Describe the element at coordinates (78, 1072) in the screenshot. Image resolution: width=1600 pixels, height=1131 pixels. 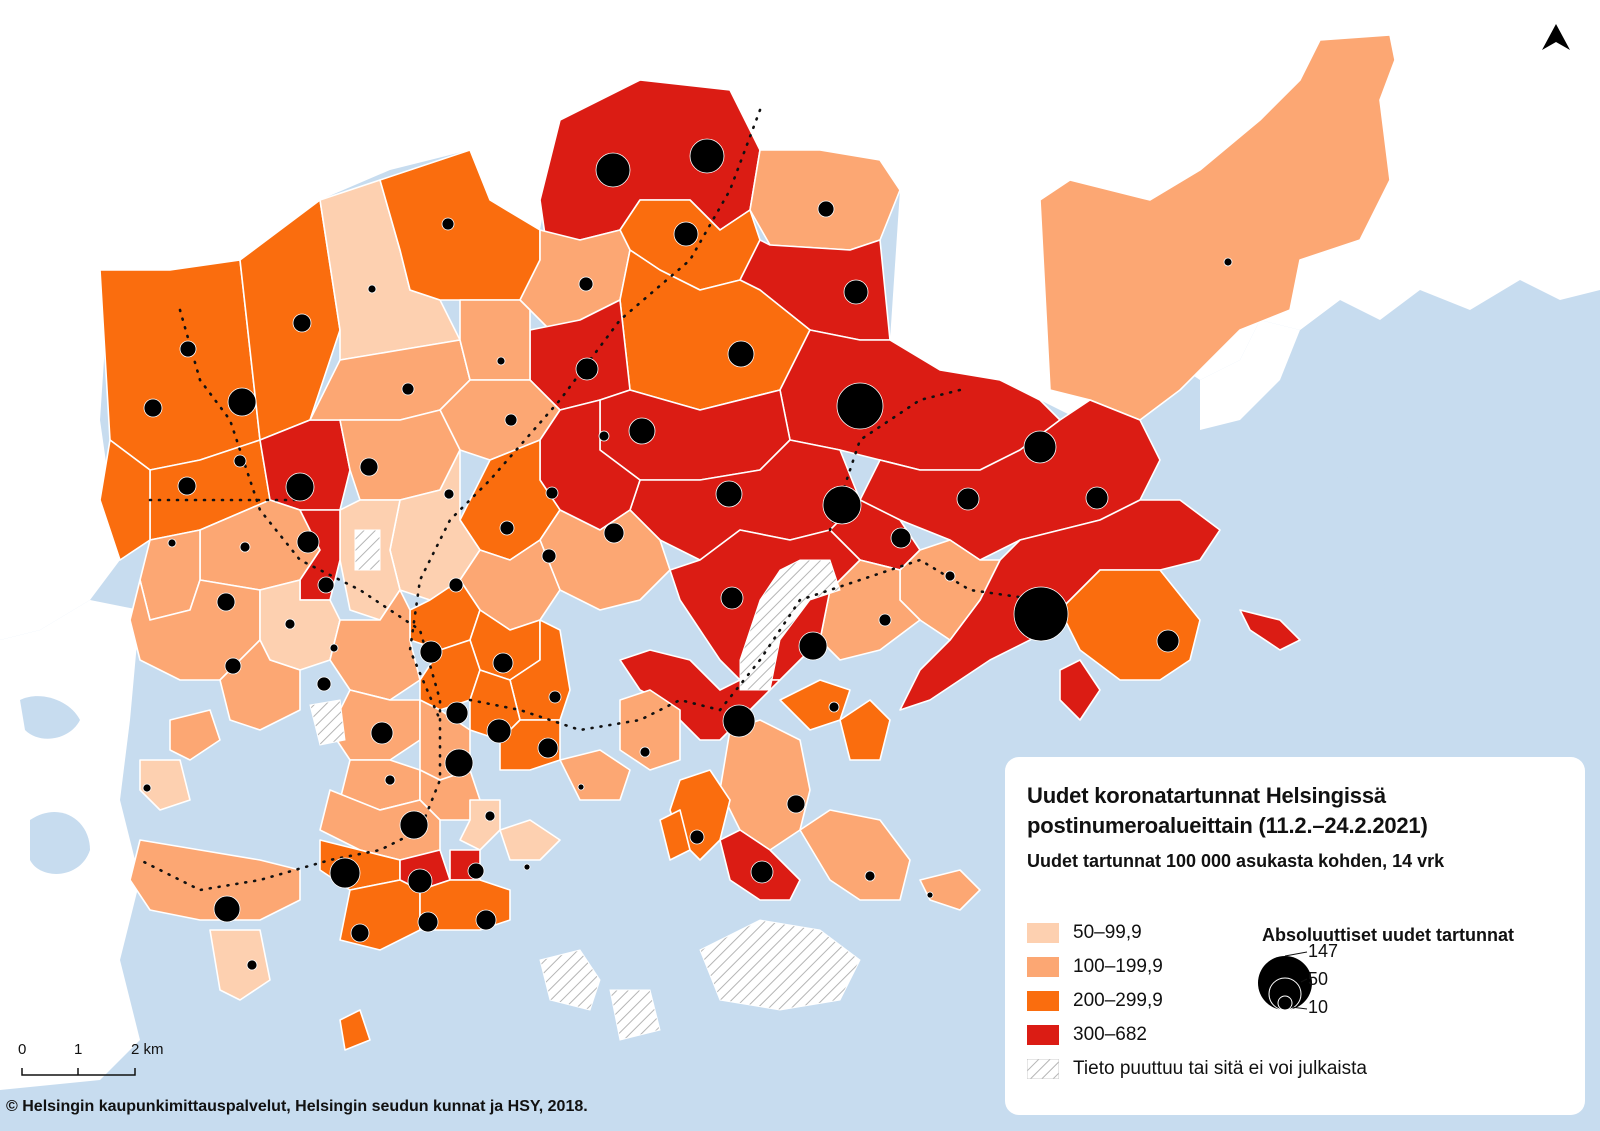
I see `scale-bar` at that location.